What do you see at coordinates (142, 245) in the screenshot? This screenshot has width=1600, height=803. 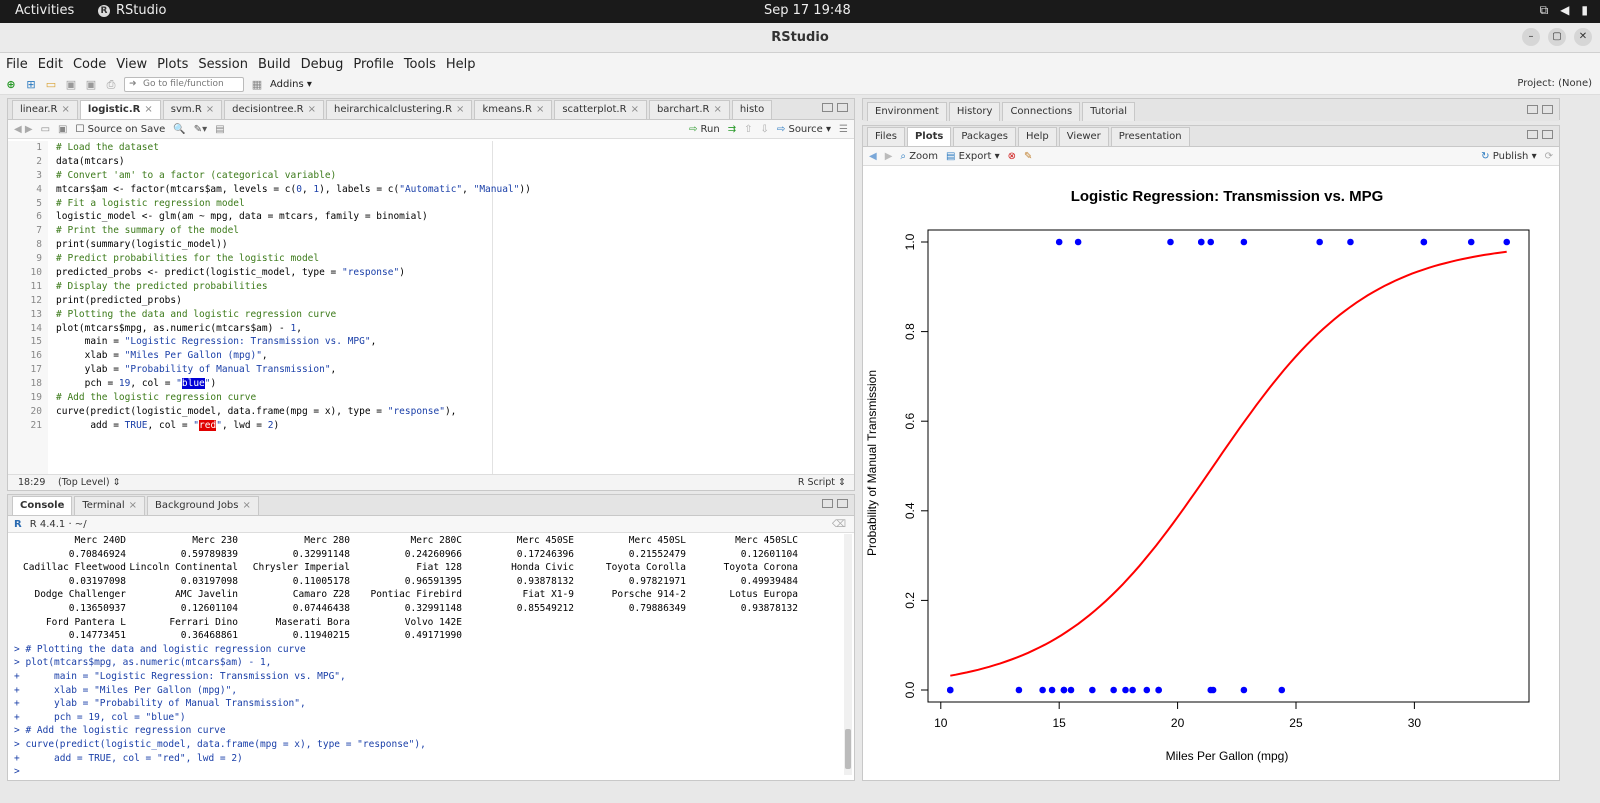 I see `code-line: print(summary(logistic_model))` at bounding box center [142, 245].